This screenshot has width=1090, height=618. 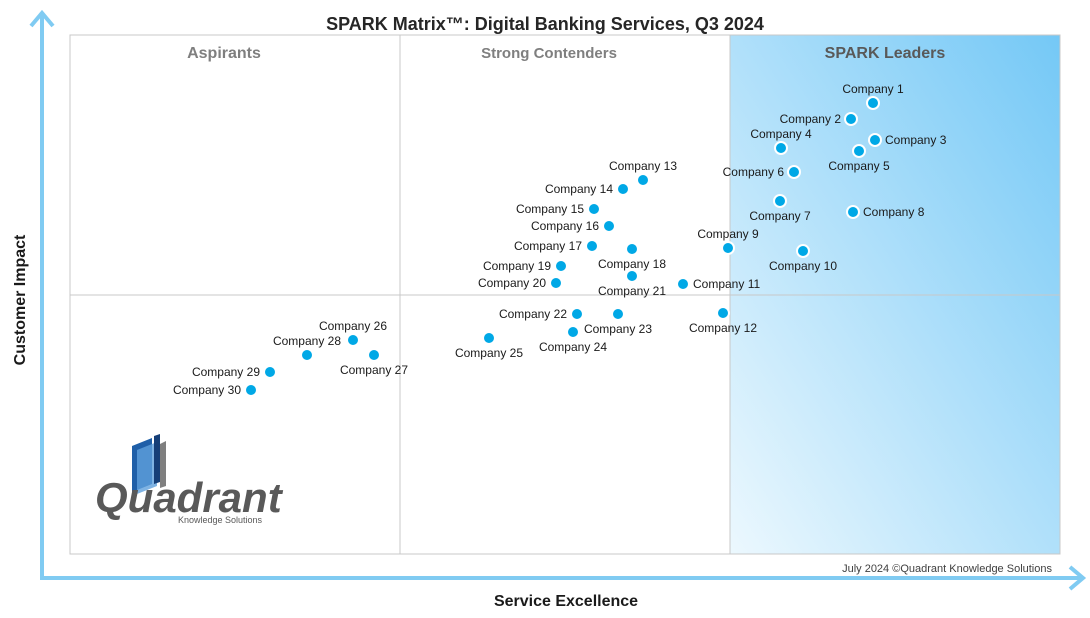 What do you see at coordinates (189, 498) in the screenshot?
I see `logo-name: Quadrant` at bounding box center [189, 498].